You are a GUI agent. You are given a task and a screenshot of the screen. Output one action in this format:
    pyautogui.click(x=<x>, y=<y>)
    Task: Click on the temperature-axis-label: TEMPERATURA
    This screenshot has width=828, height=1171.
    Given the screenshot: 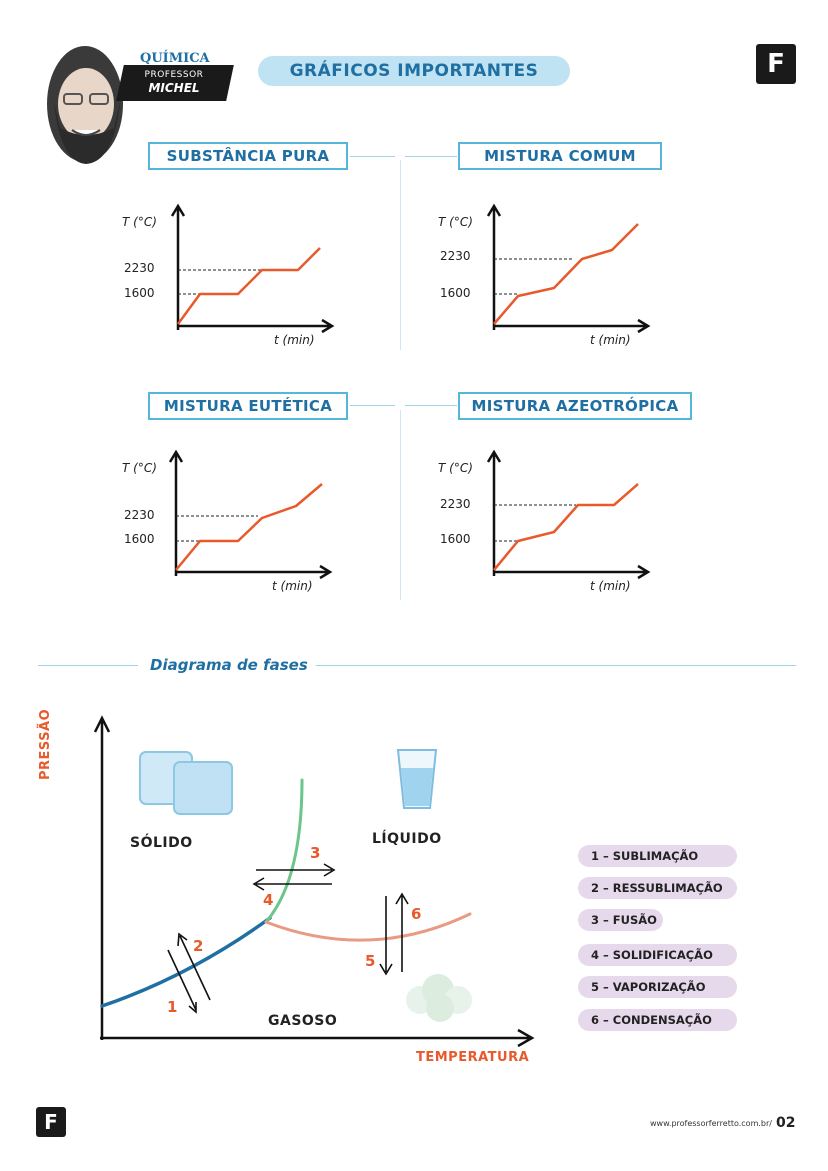 What is the action you would take?
    pyautogui.click(x=473, y=1057)
    